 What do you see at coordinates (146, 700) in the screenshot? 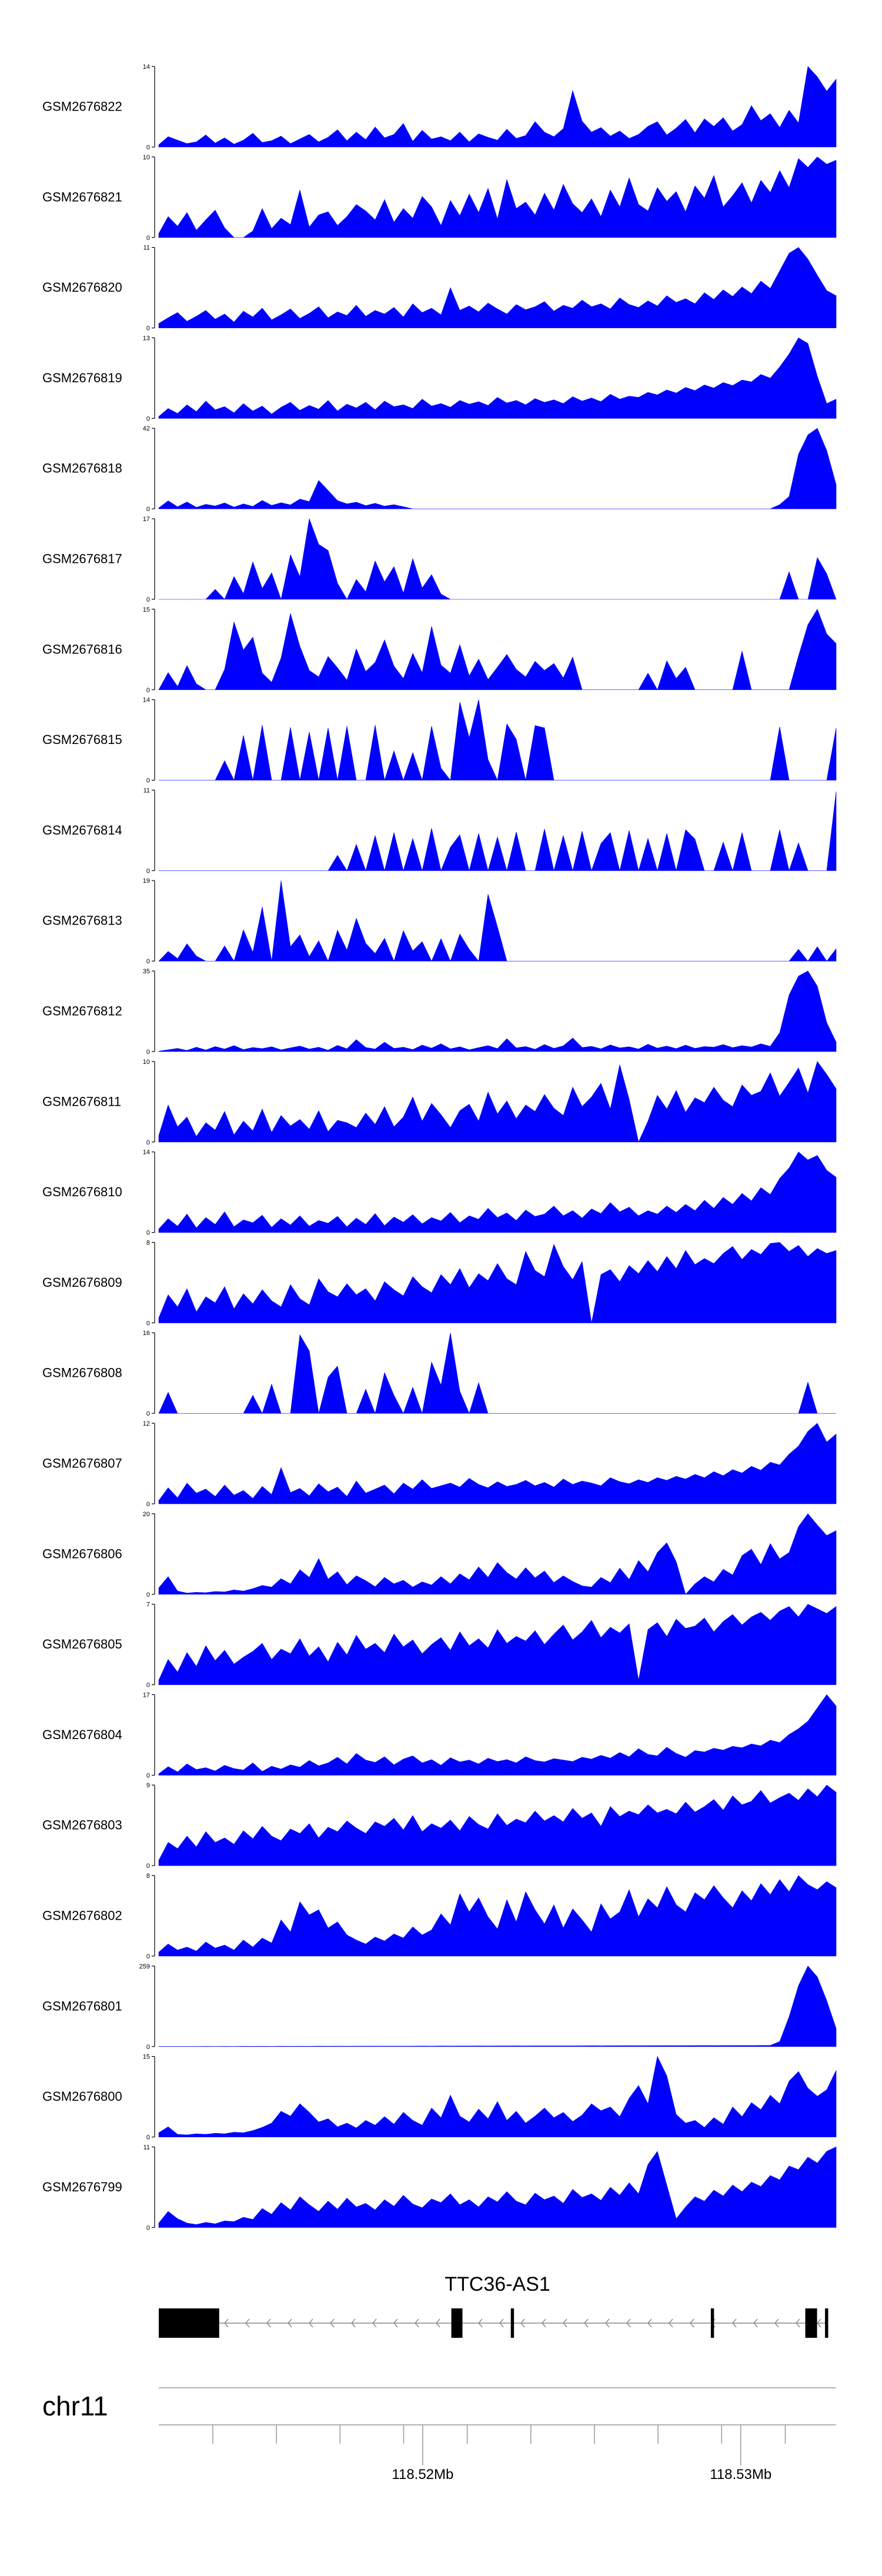
I see `y-max-label: 14` at bounding box center [146, 700].